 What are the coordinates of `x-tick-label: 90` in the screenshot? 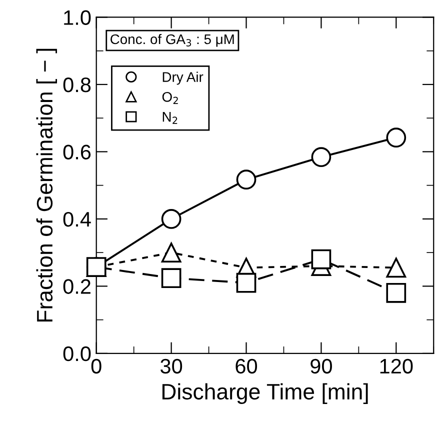 It's located at (321, 366).